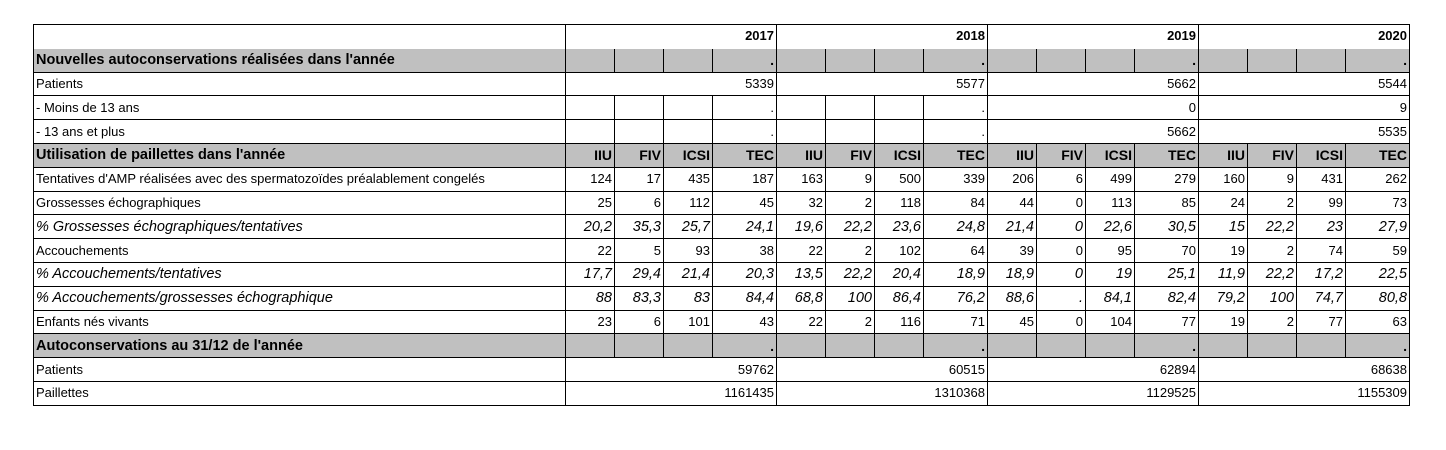  Describe the element at coordinates (688, 298) in the screenshot. I see `value-cell: 83` at that location.